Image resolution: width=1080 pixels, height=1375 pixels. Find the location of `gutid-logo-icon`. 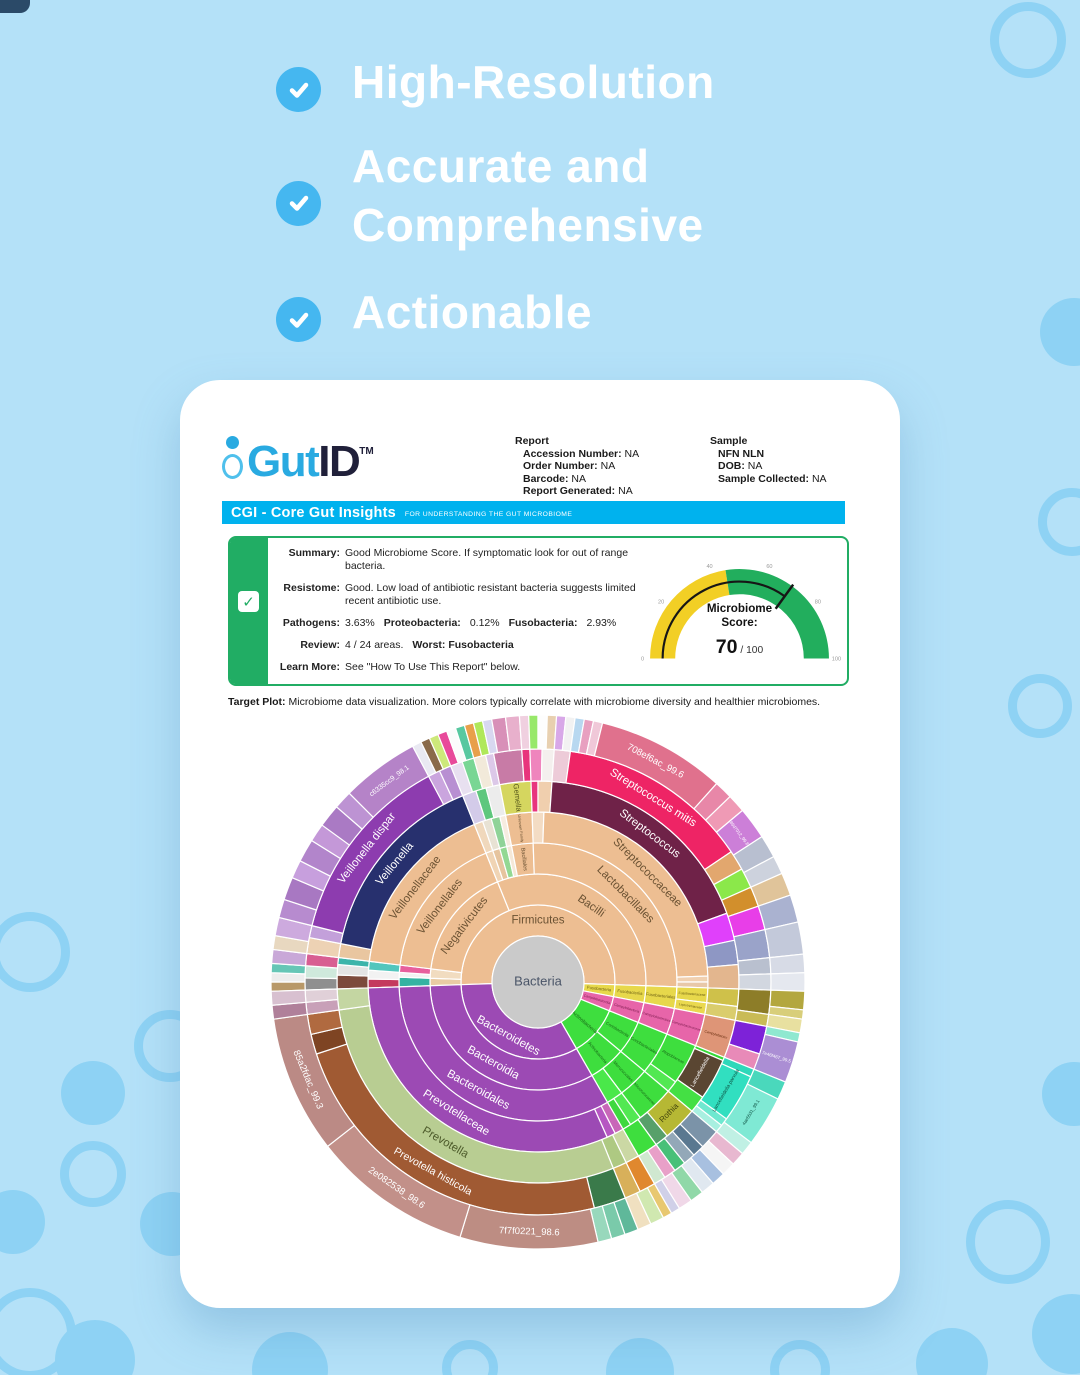

gutid-logo-icon is located at coordinates (232, 457).